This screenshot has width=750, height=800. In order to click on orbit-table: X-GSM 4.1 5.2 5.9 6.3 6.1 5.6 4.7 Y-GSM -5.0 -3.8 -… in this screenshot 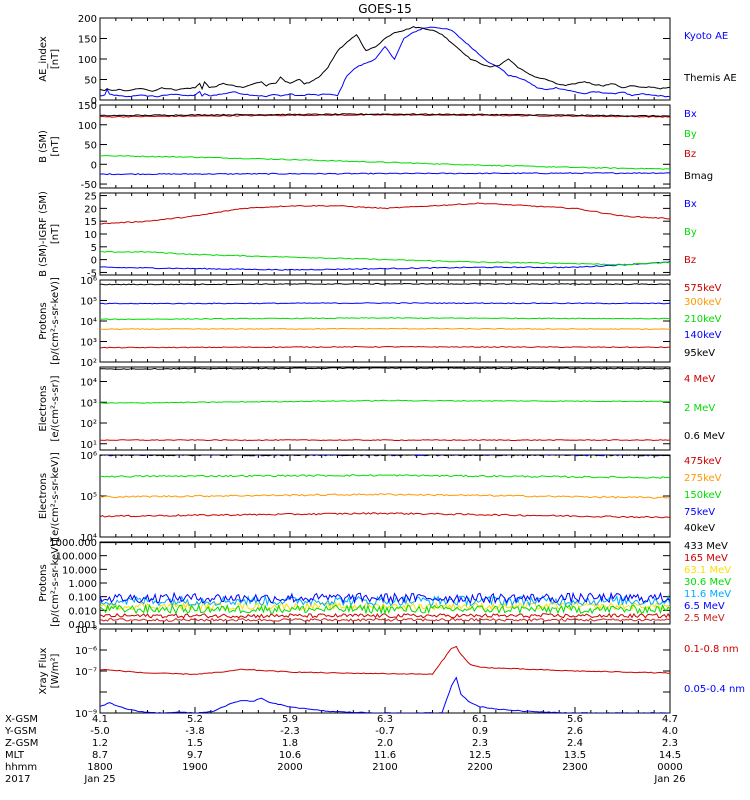, I will do `click(345, 749)`.